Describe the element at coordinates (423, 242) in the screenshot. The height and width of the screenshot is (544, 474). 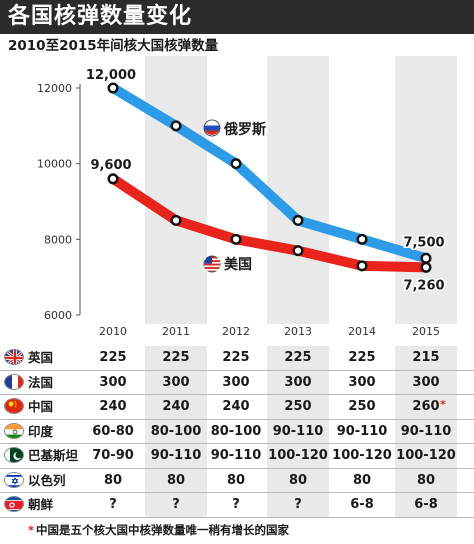
I see `data-label: 7,500` at that location.